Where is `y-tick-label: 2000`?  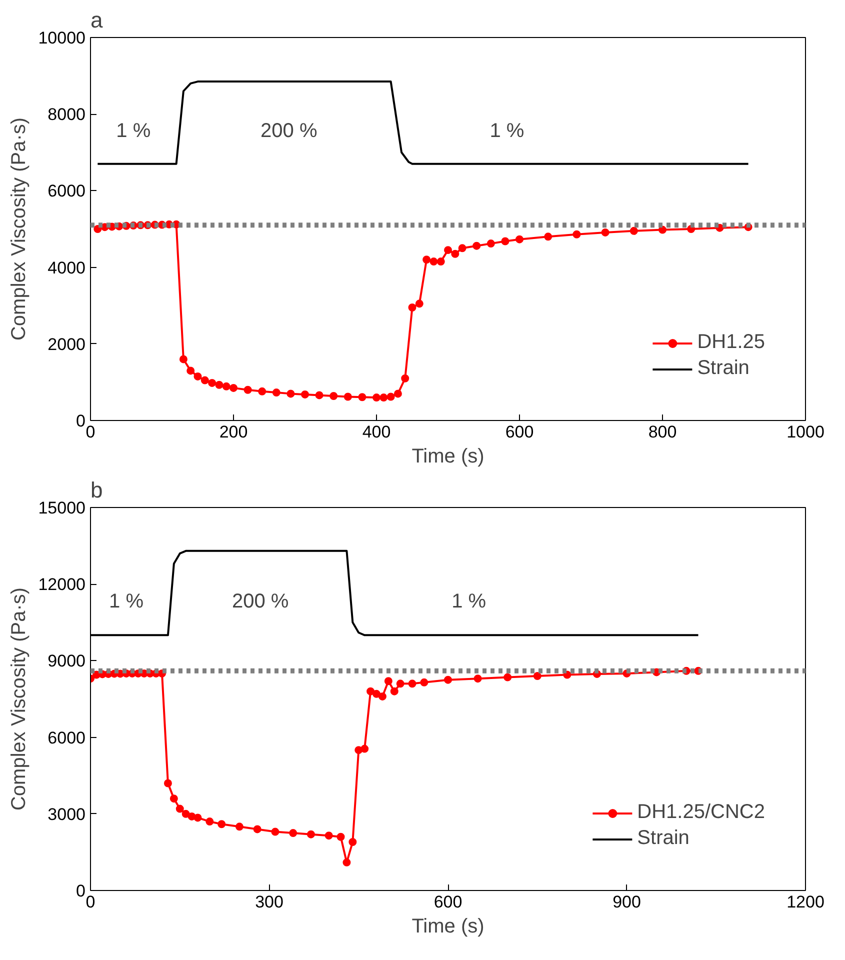
y-tick-label: 2000 is located at coordinates (67, 344).